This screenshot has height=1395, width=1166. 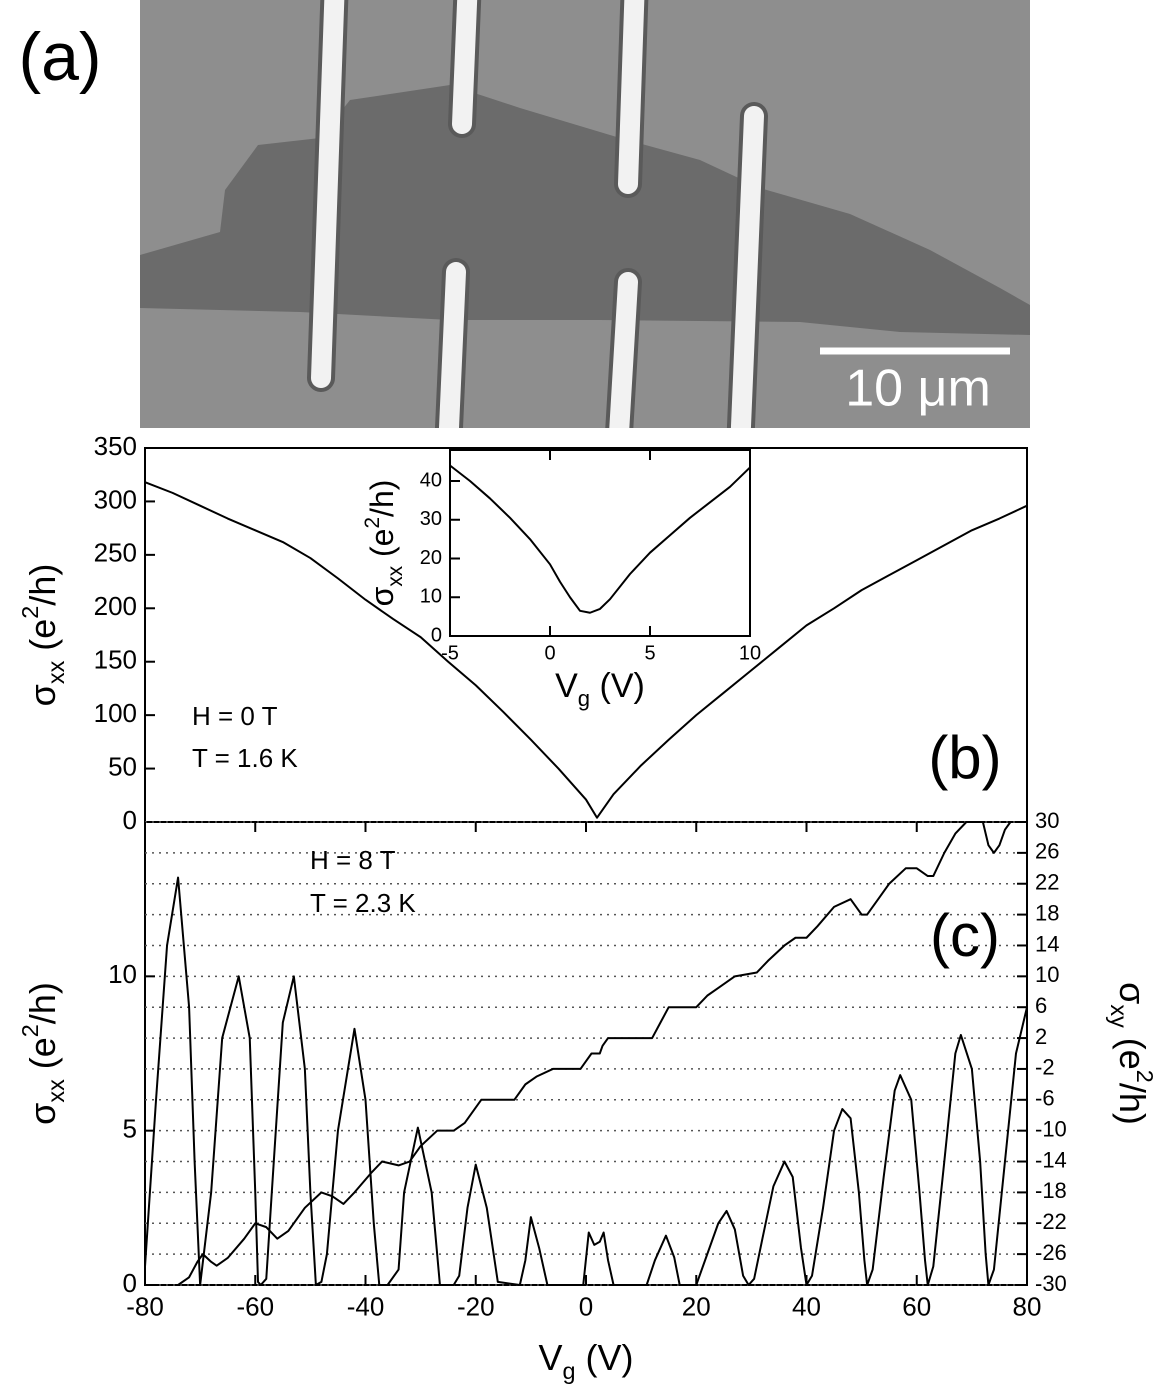 What do you see at coordinates (59, 57) in the screenshot?
I see `panel-label: (a)` at bounding box center [59, 57].